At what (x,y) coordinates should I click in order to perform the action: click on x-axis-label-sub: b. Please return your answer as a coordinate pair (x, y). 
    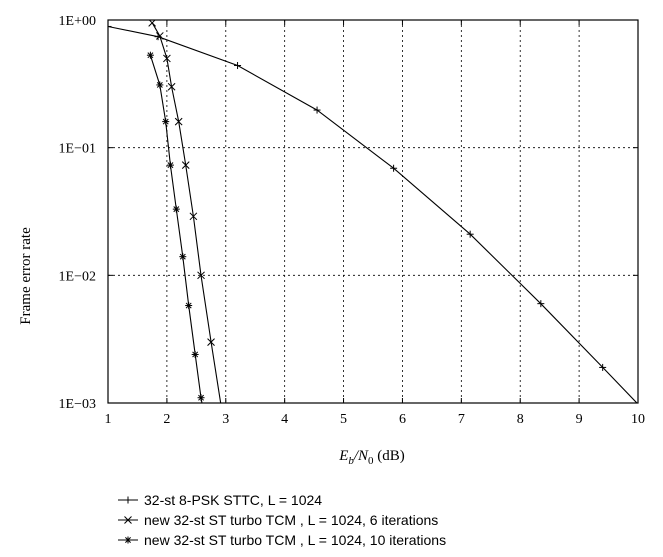
    Looking at the image, I should click on (351, 461).